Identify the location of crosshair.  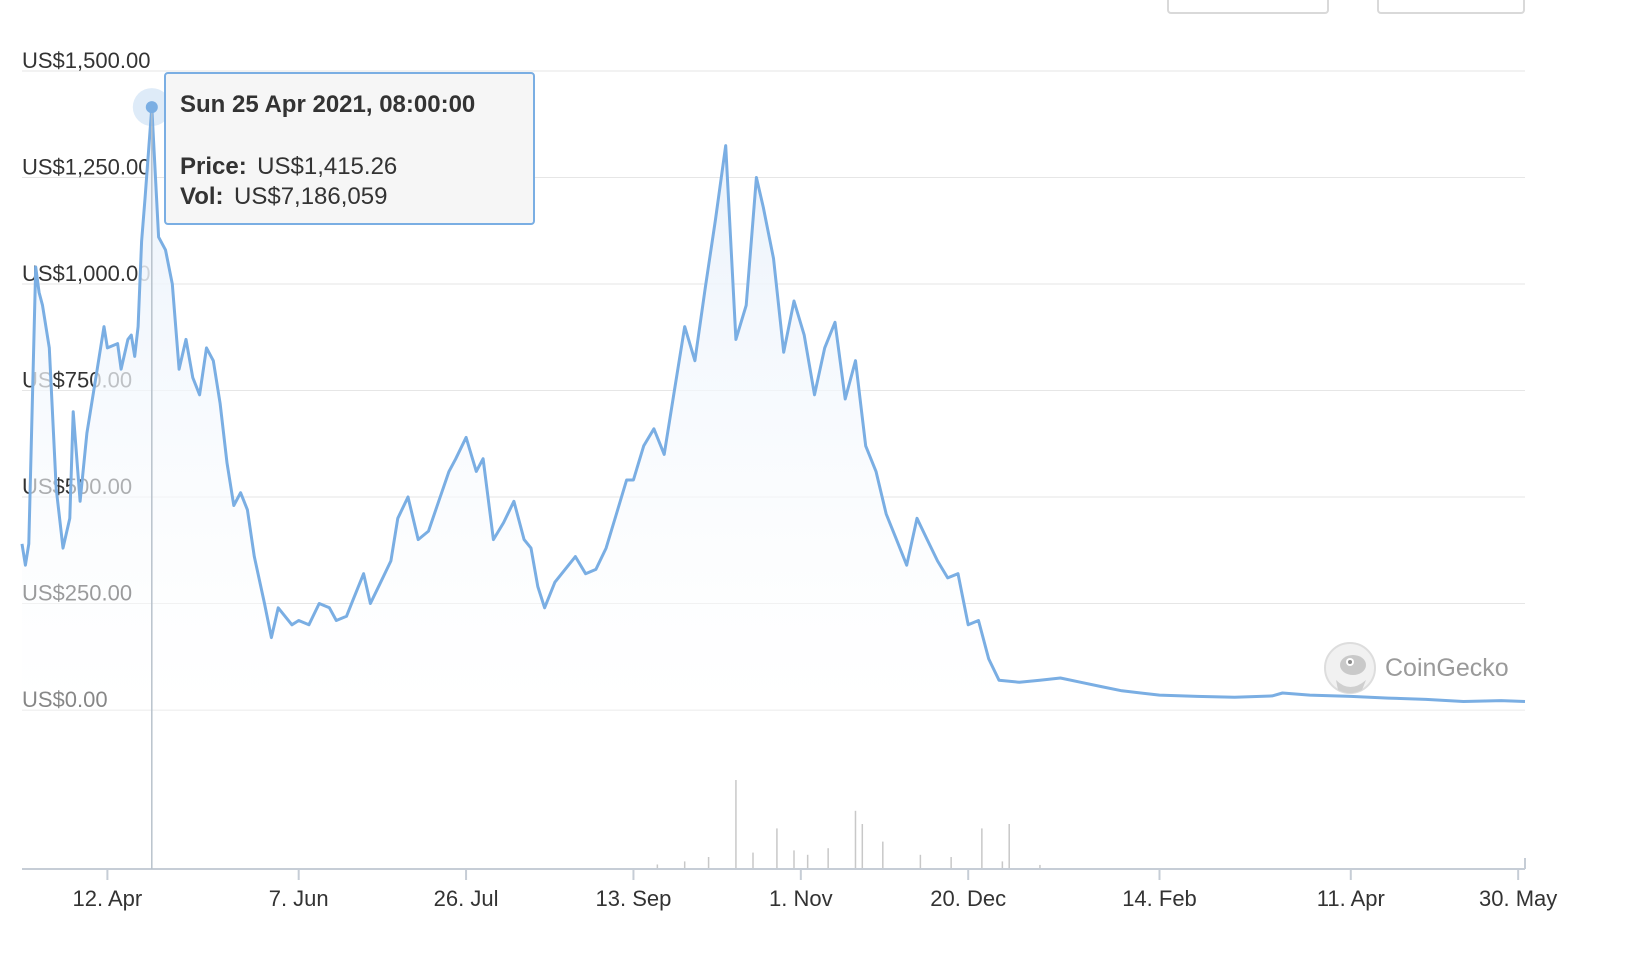
(151, 478).